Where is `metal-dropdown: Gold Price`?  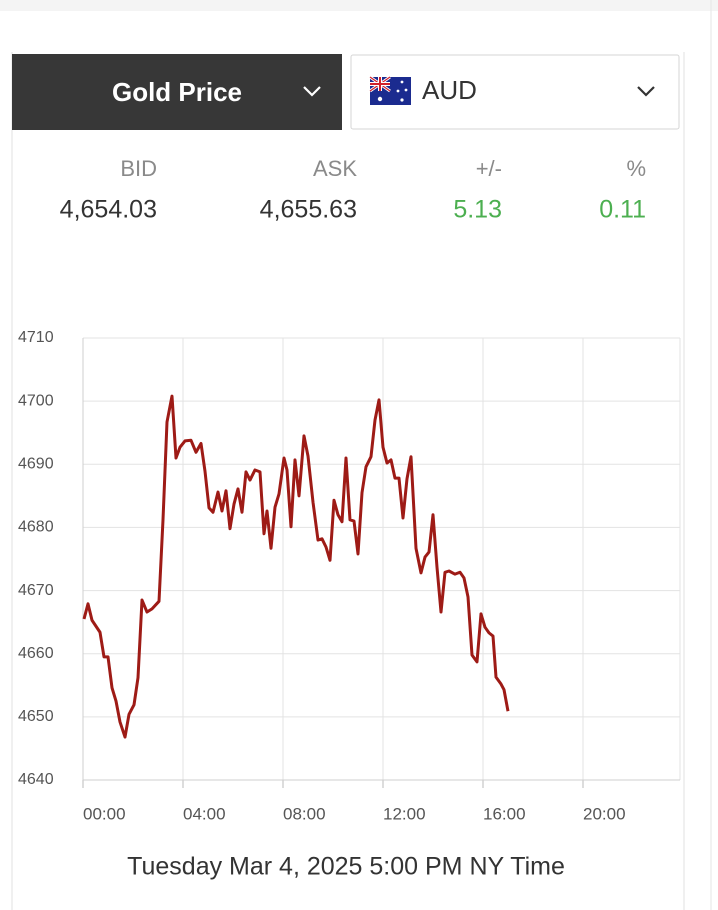
metal-dropdown: Gold Price is located at coordinates (177, 92).